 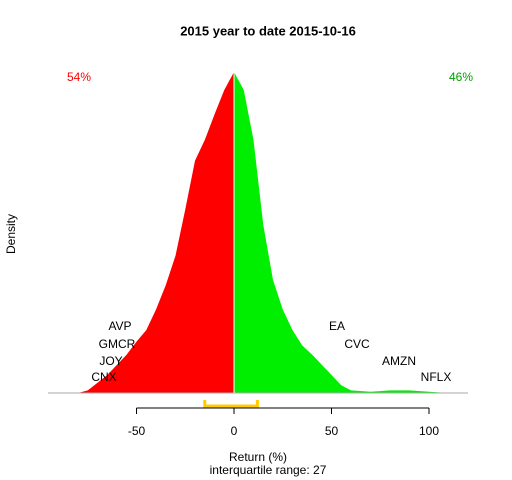 What do you see at coordinates (258, 457) in the screenshot?
I see `x-axis-label: Return (%)` at bounding box center [258, 457].